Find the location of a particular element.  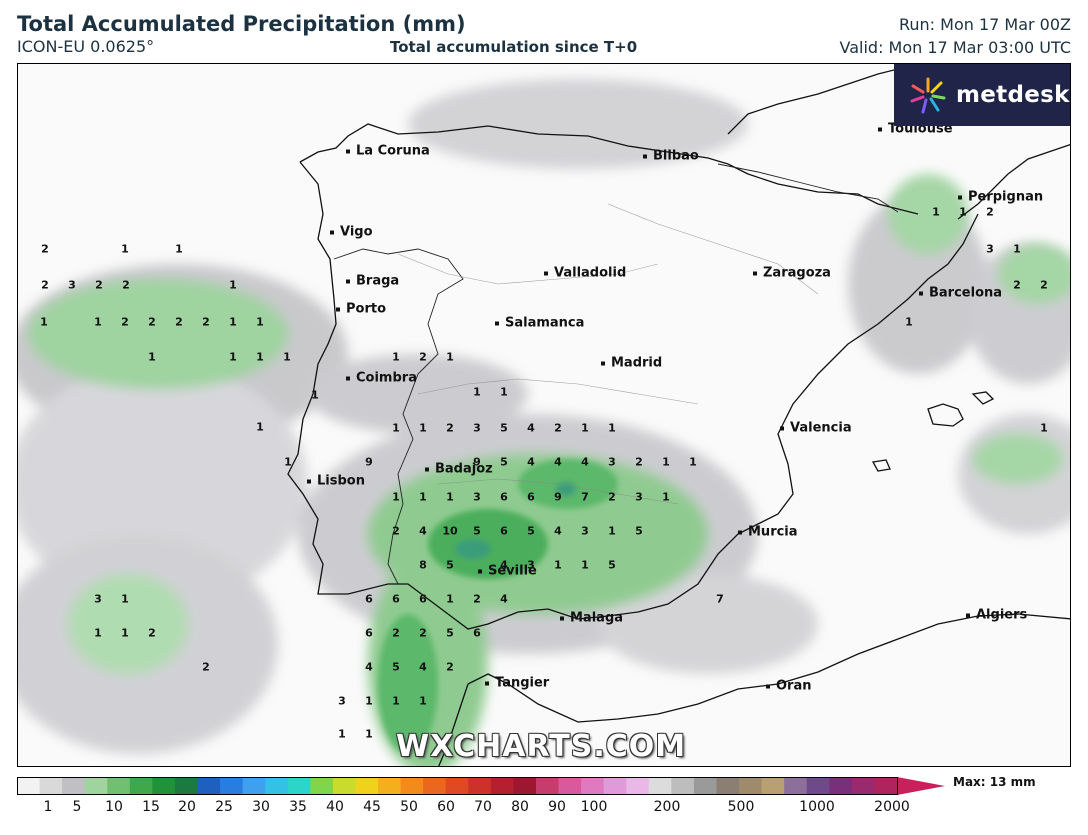

scale-tick-label: 45 is located at coordinates (372, 807).